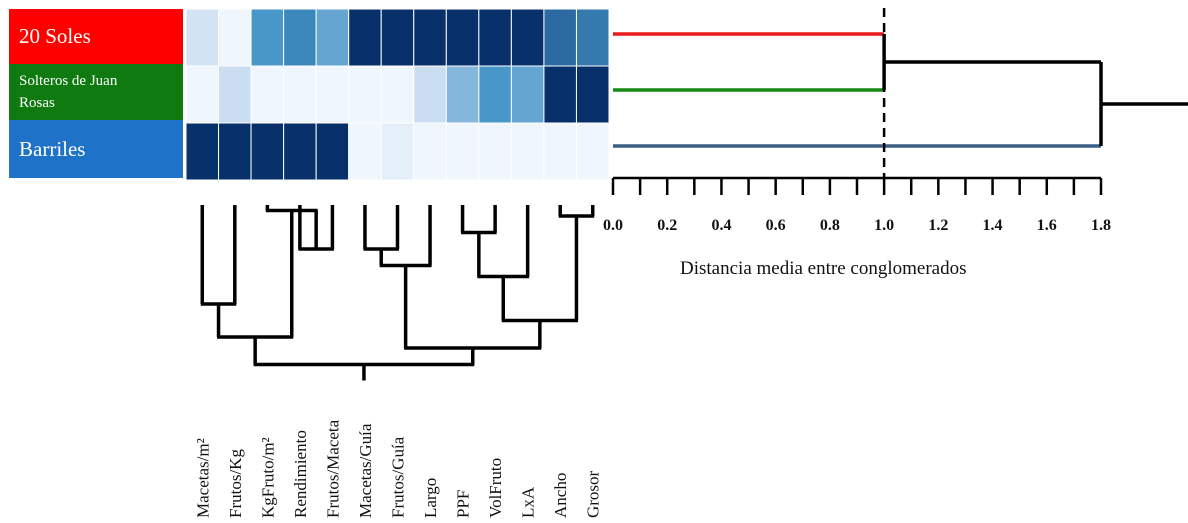 Image resolution: width=1188 pixels, height=523 pixels. I want to click on column-label: Largo, so click(430, 498).